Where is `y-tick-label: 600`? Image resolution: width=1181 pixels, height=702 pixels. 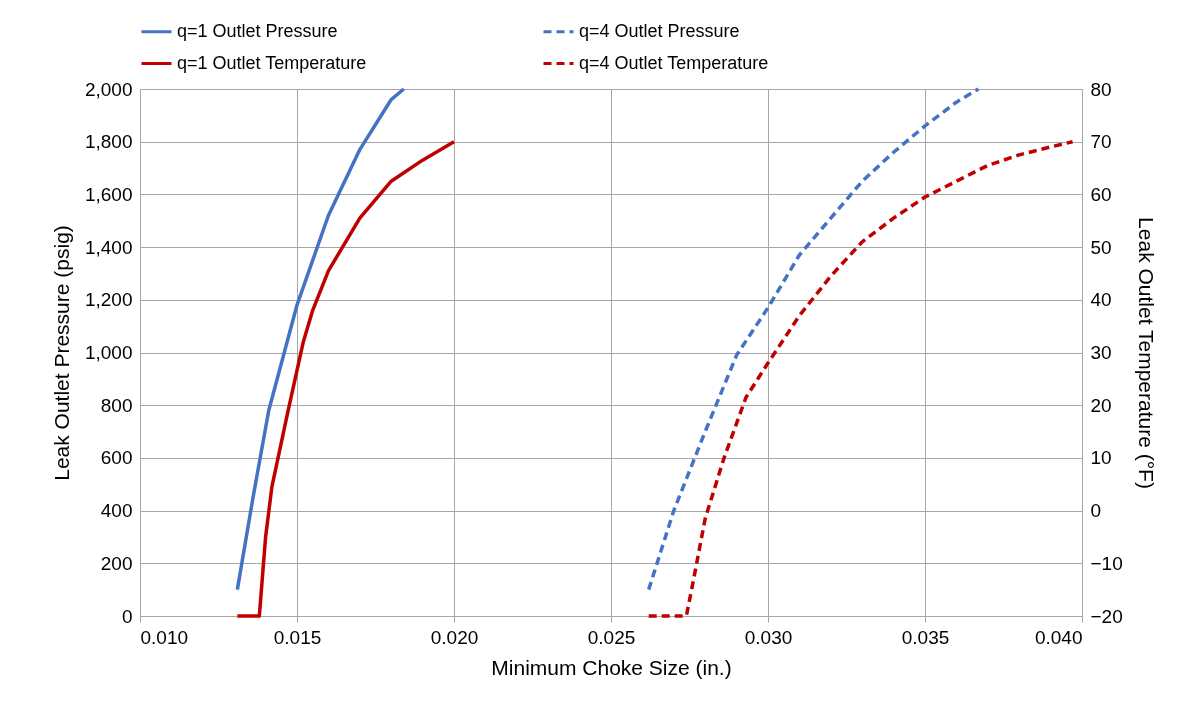
y-tick-label: 600 is located at coordinates (116, 458).